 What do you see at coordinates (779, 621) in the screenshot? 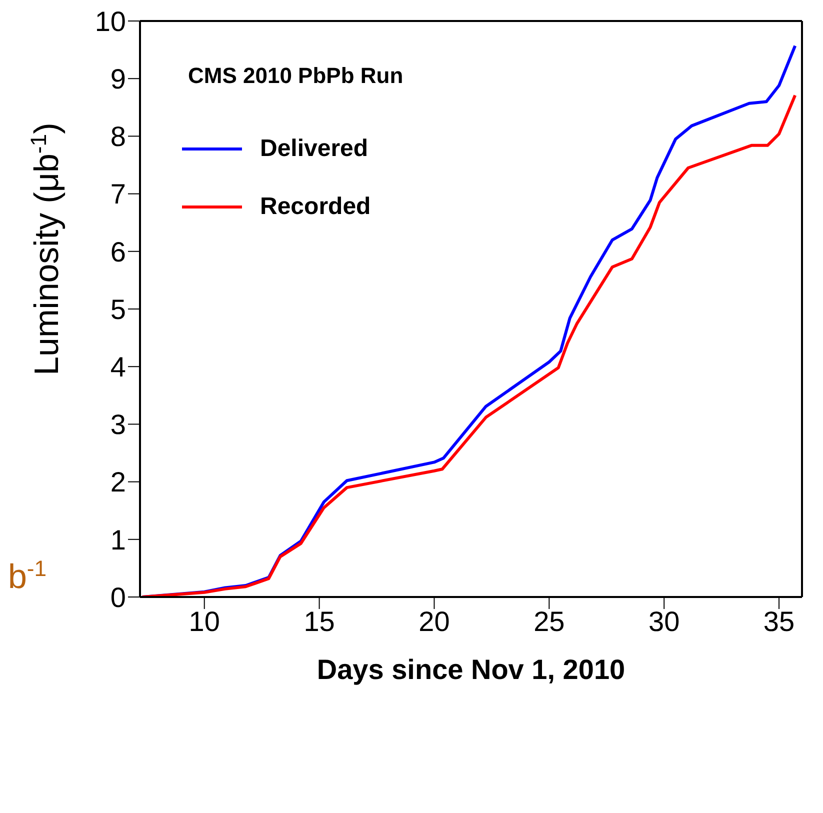
I see `x-tick-label: 35` at bounding box center [779, 621].